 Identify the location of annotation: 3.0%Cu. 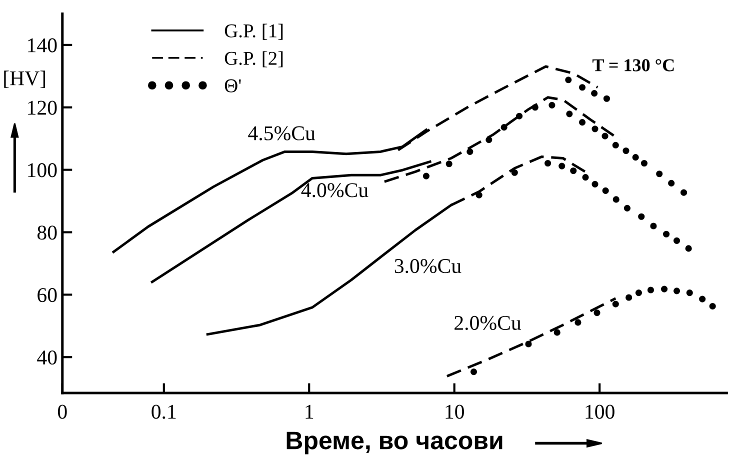
(428, 266).